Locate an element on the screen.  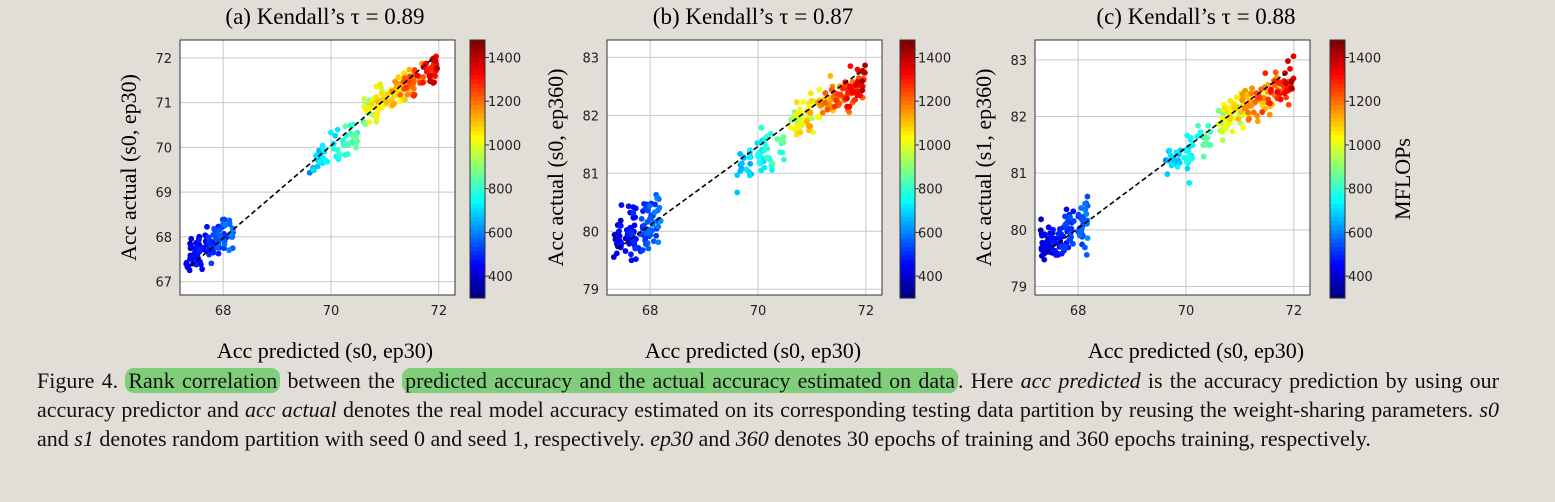
colorbar-frame is located at coordinates (907, 169).